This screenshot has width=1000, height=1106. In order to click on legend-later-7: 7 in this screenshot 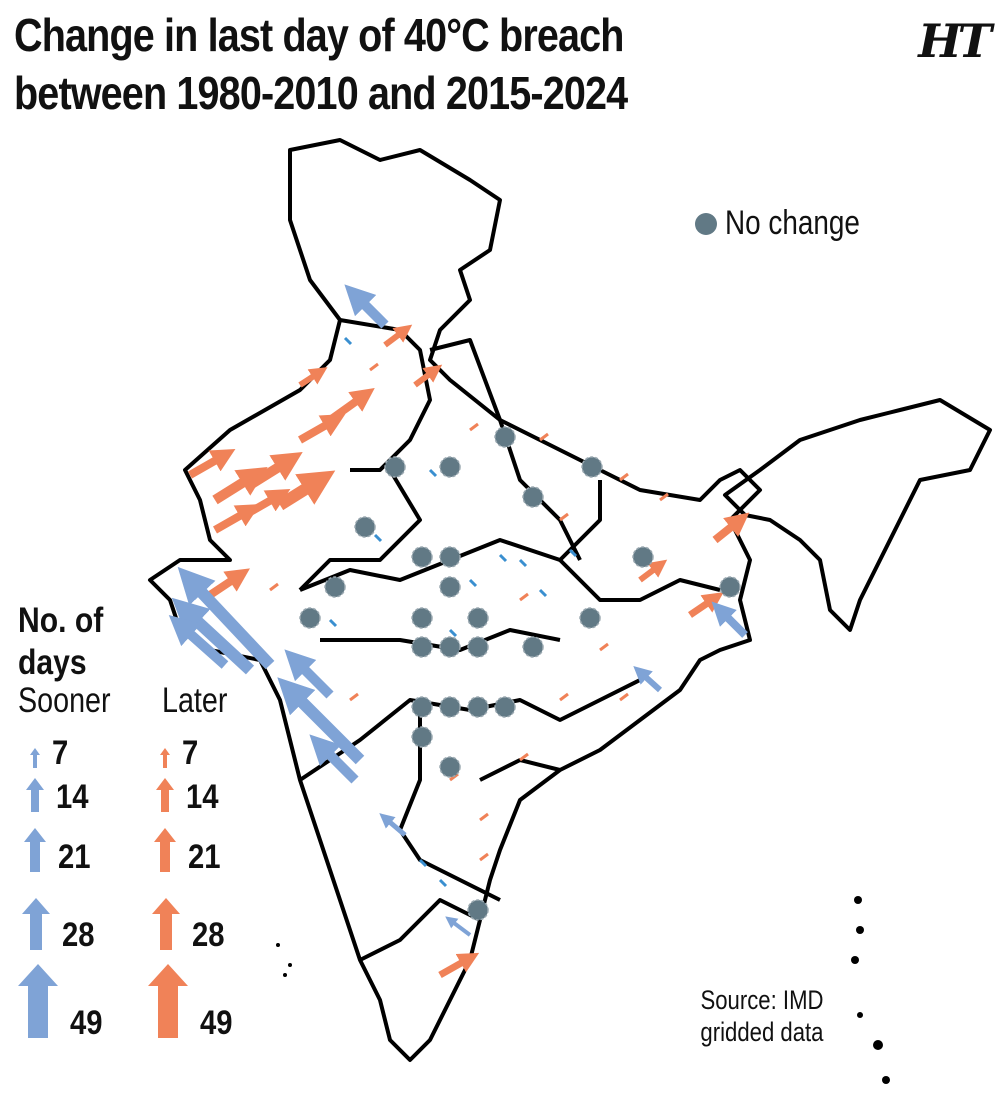, I will do `click(179, 753)`.